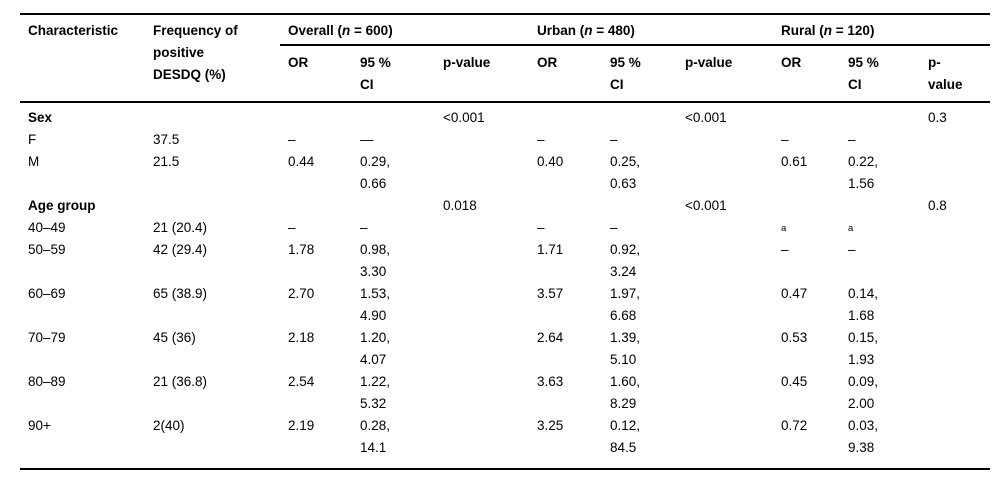 The image size is (1000, 480). What do you see at coordinates (315, 30) in the screenshot?
I see `group-label-prefix: Overall (` at bounding box center [315, 30].